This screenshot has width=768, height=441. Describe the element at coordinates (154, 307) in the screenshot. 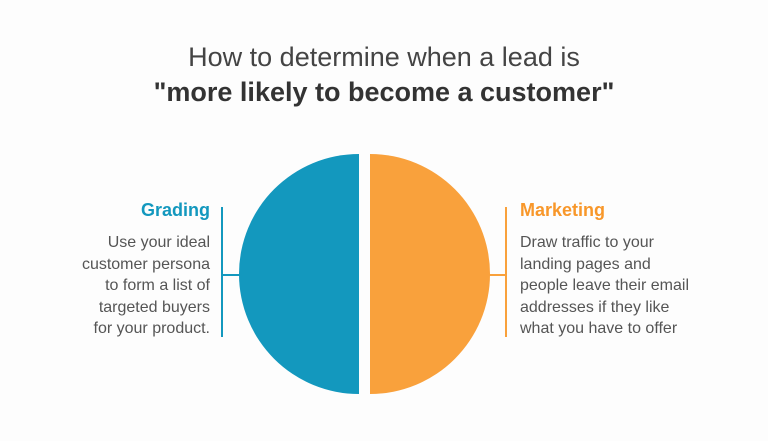

I see `grading-line: targeted buyers` at that location.